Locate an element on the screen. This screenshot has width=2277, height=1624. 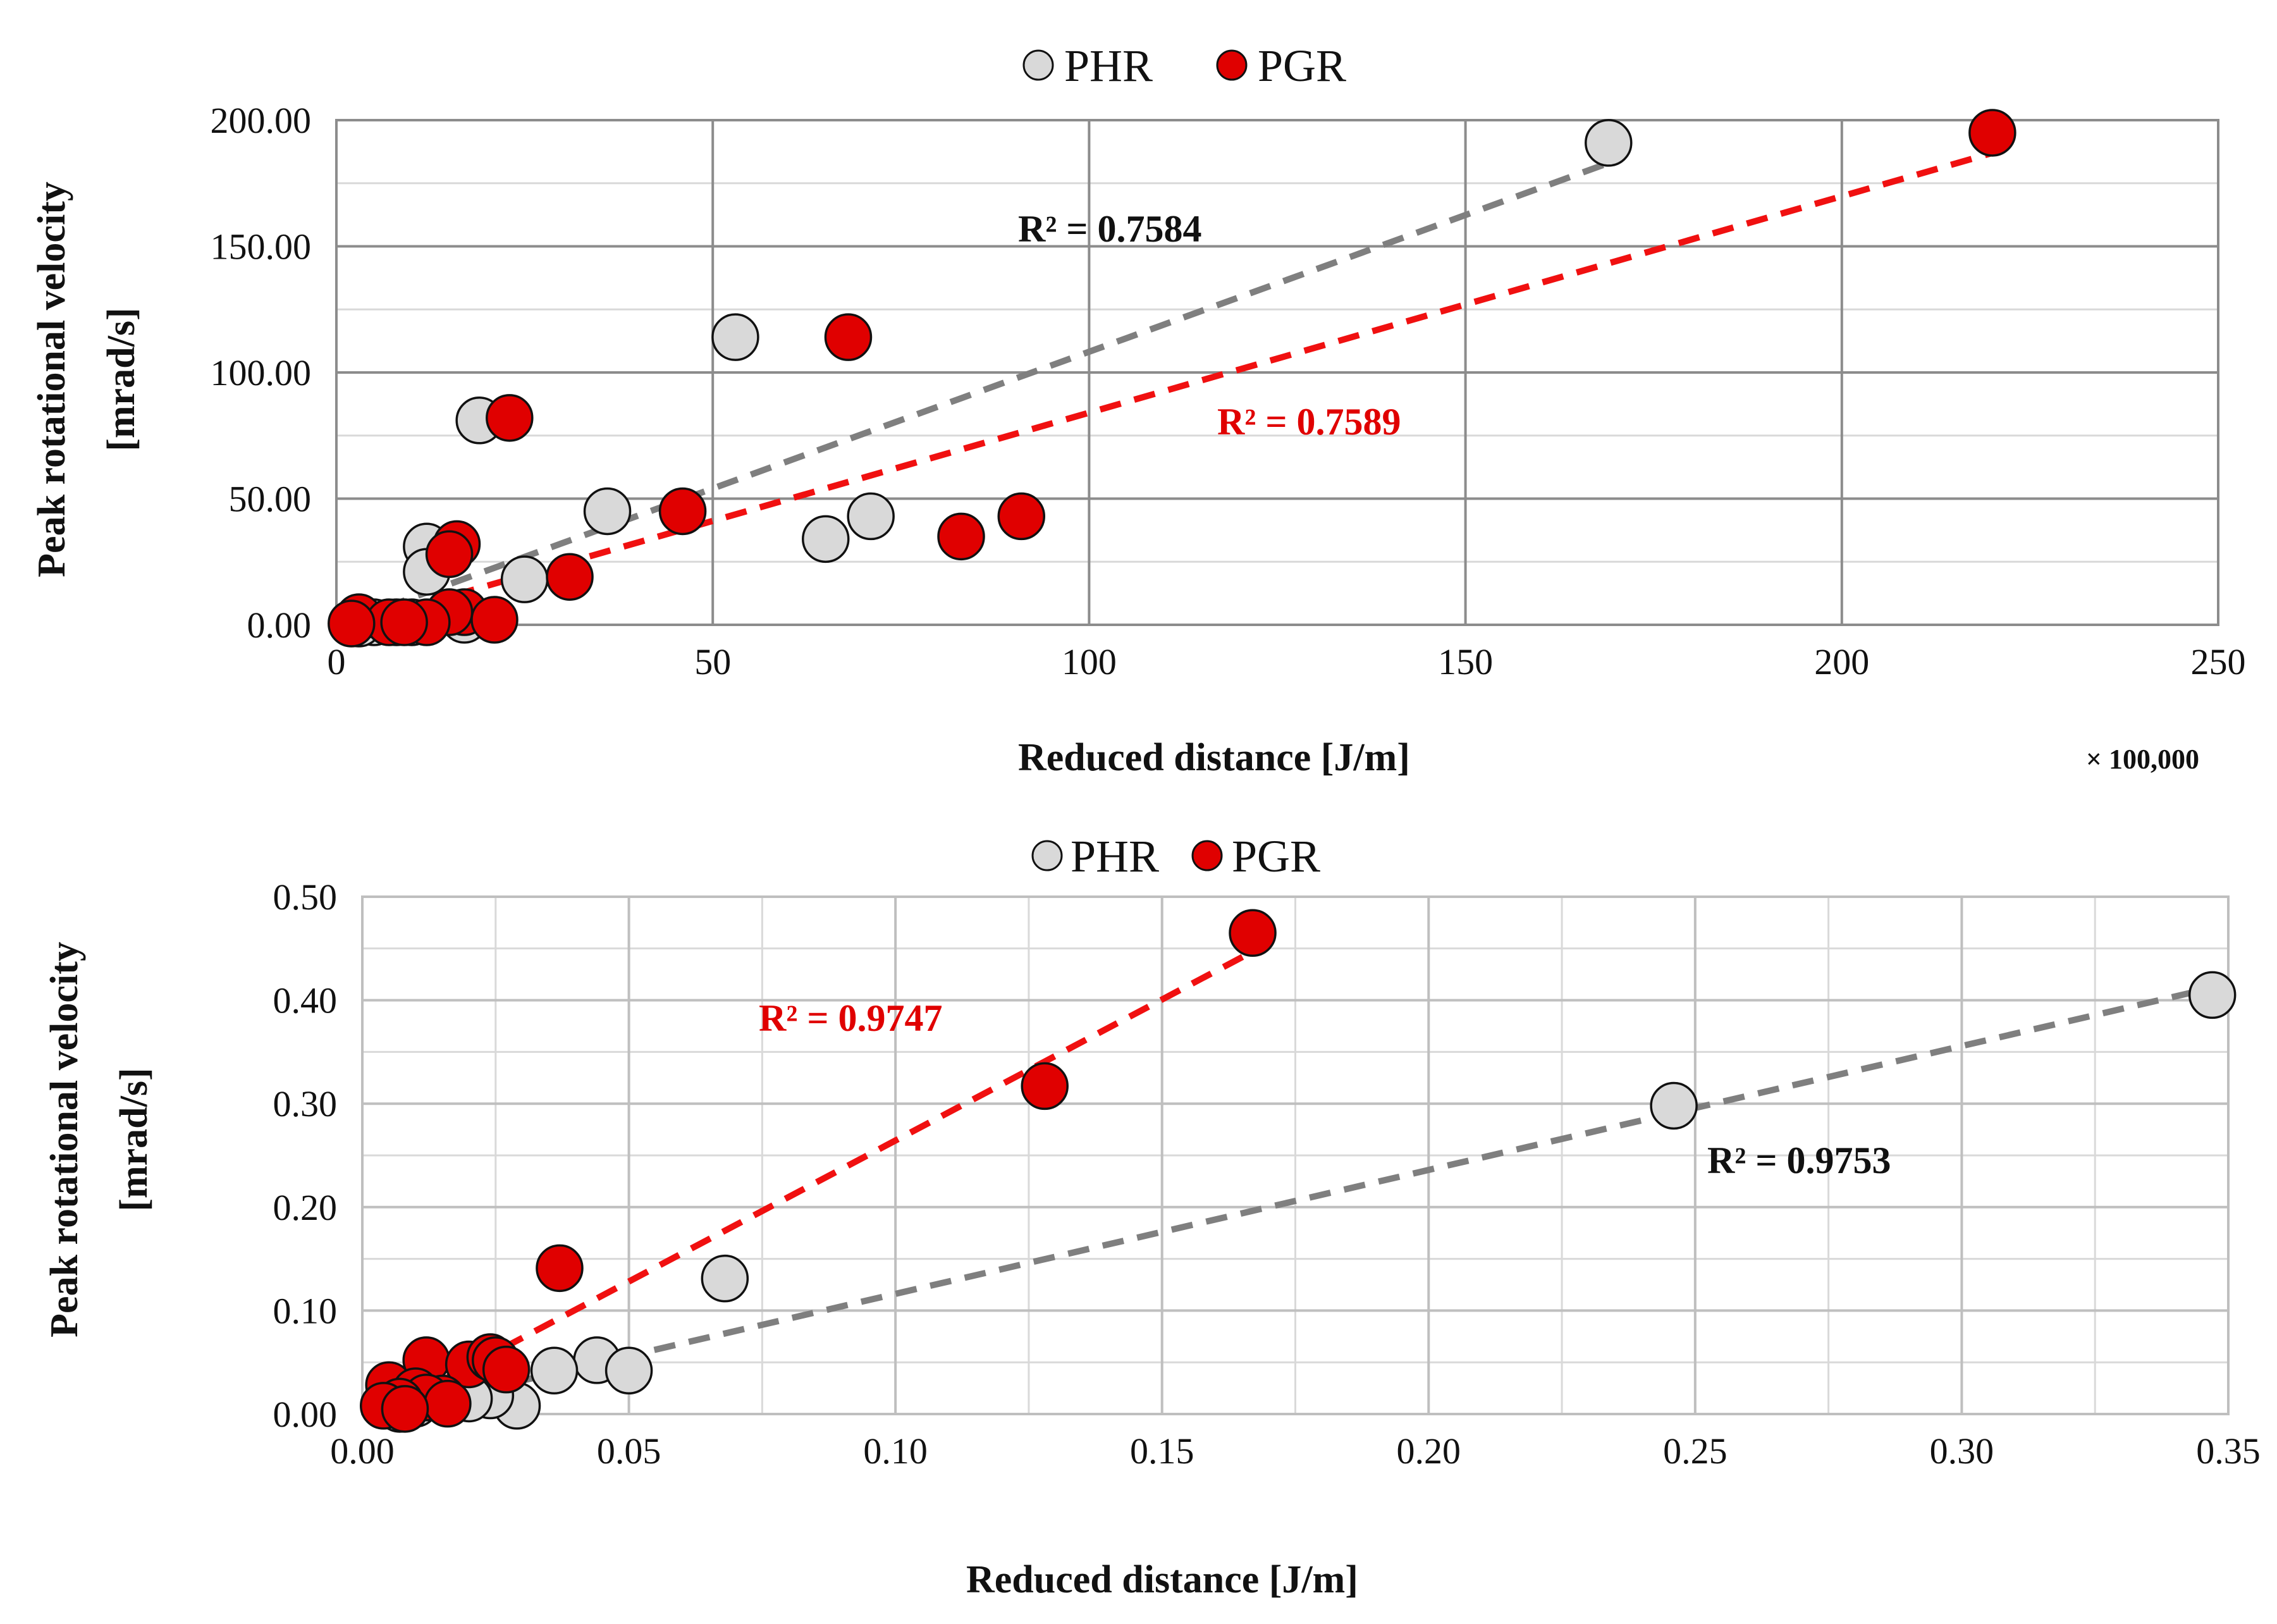
top-y-axis-title-line1: Peak rotational velocity is located at coordinates (51, 379).